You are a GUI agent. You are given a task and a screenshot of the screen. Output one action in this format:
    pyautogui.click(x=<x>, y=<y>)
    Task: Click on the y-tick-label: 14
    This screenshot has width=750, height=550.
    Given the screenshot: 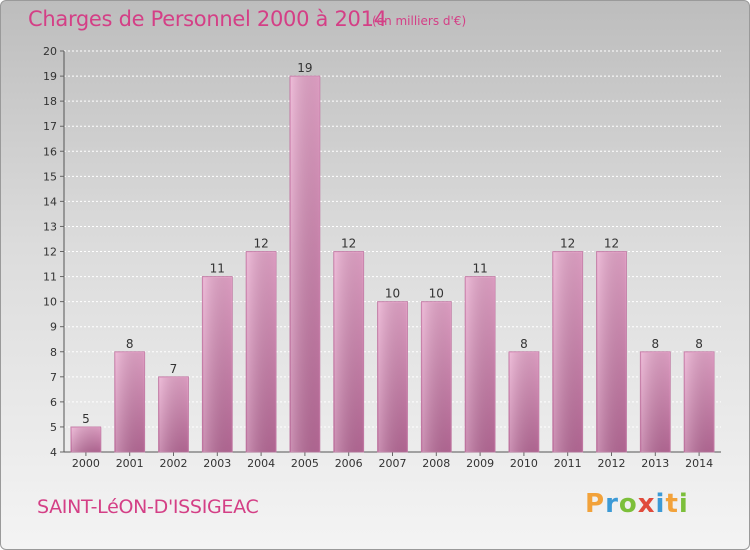 What is the action you would take?
    pyautogui.click(x=50, y=201)
    